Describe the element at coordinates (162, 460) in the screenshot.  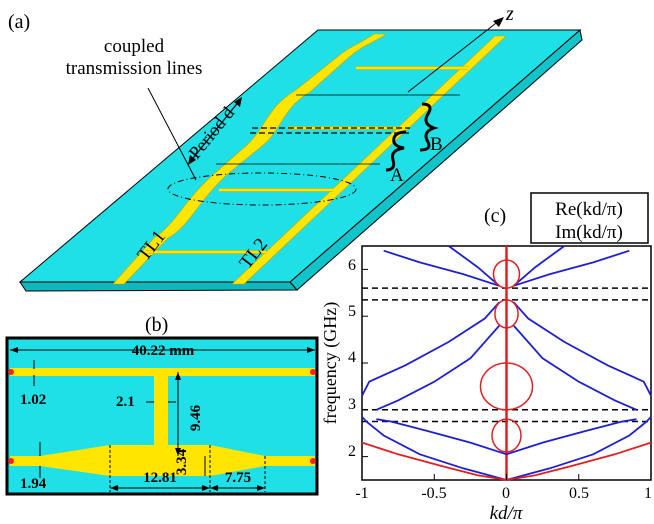
I see `unit-cell-bottom-line` at that location.